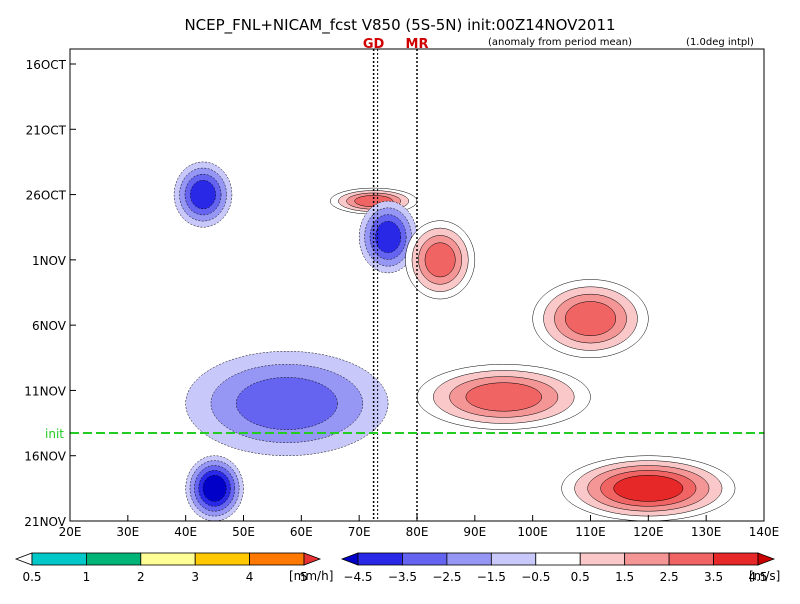  Describe the element at coordinates (580, 577) in the screenshot. I see `wind-legend-label: 0.5` at that location.